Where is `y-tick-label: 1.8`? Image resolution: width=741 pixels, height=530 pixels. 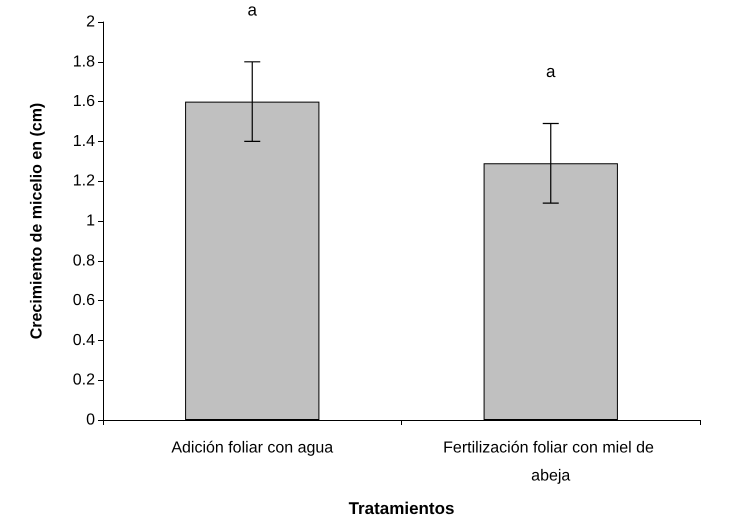 y-tick-label: 1.8 is located at coordinates (84, 61).